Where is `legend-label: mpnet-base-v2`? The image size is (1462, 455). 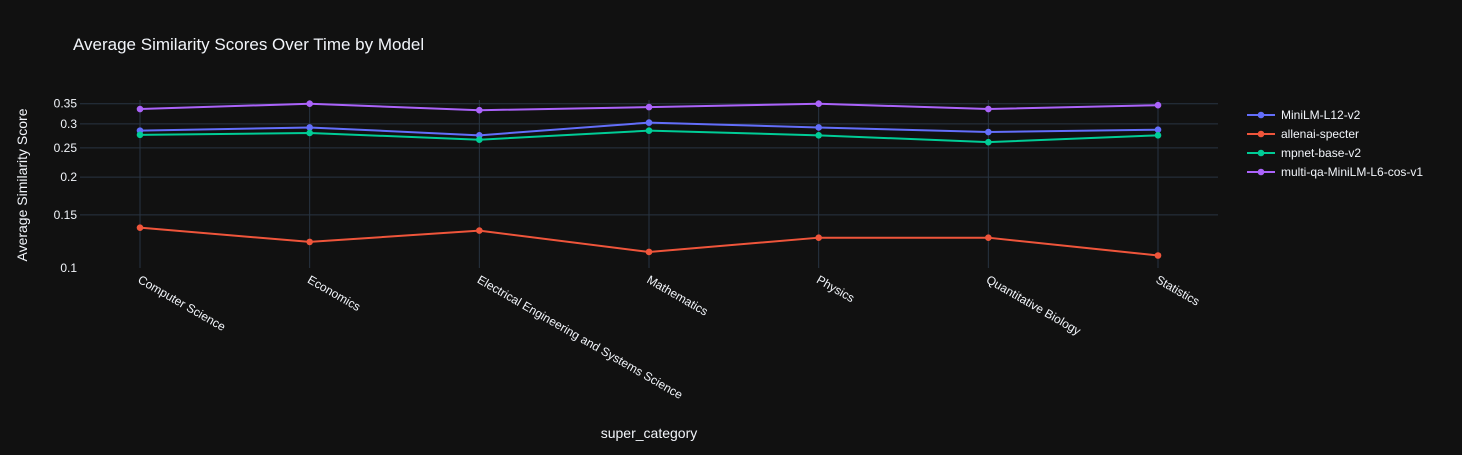
legend-label: mpnet-base-v2 is located at coordinates (1321, 153).